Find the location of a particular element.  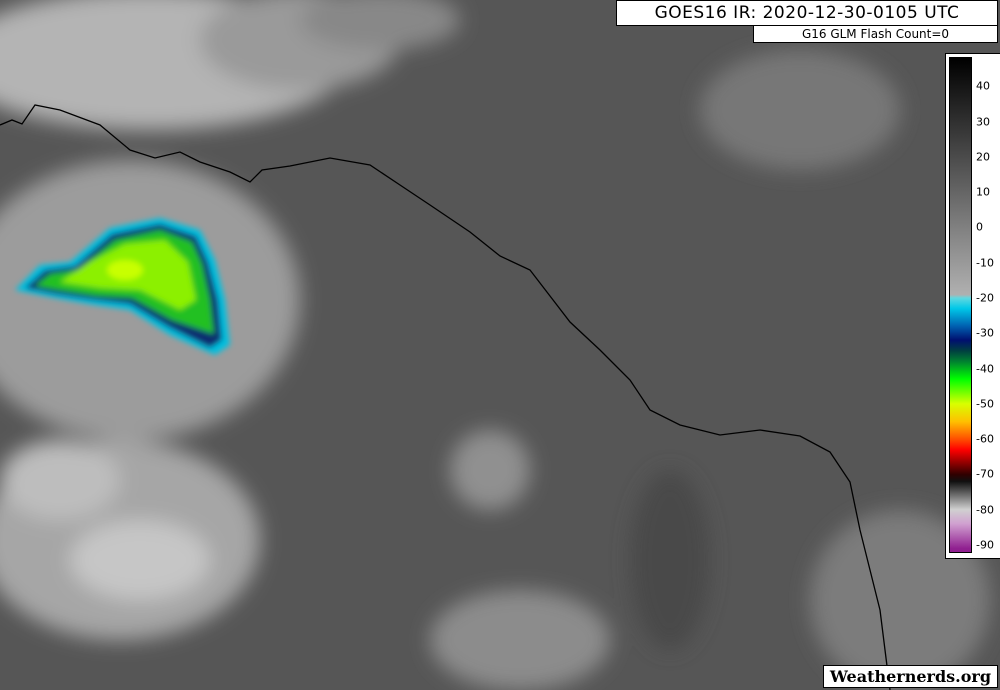

colorbar-tick-label: 0 is located at coordinates (979, 227).